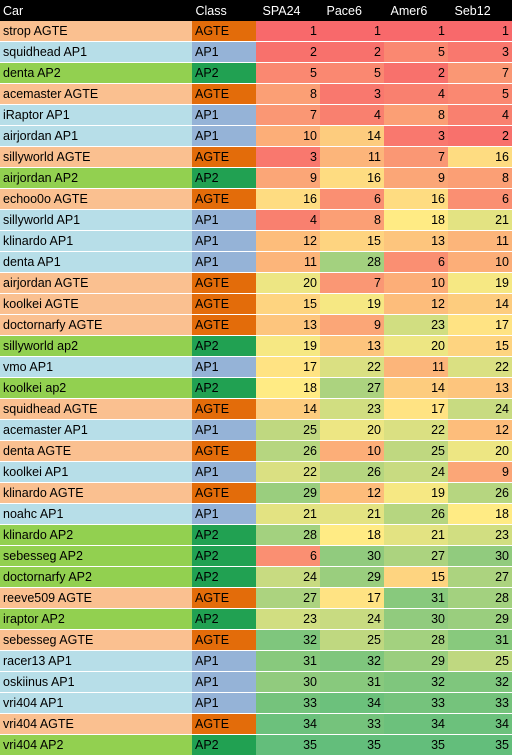  I want to click on car-cell: oskiinus AP1, so click(96, 682).